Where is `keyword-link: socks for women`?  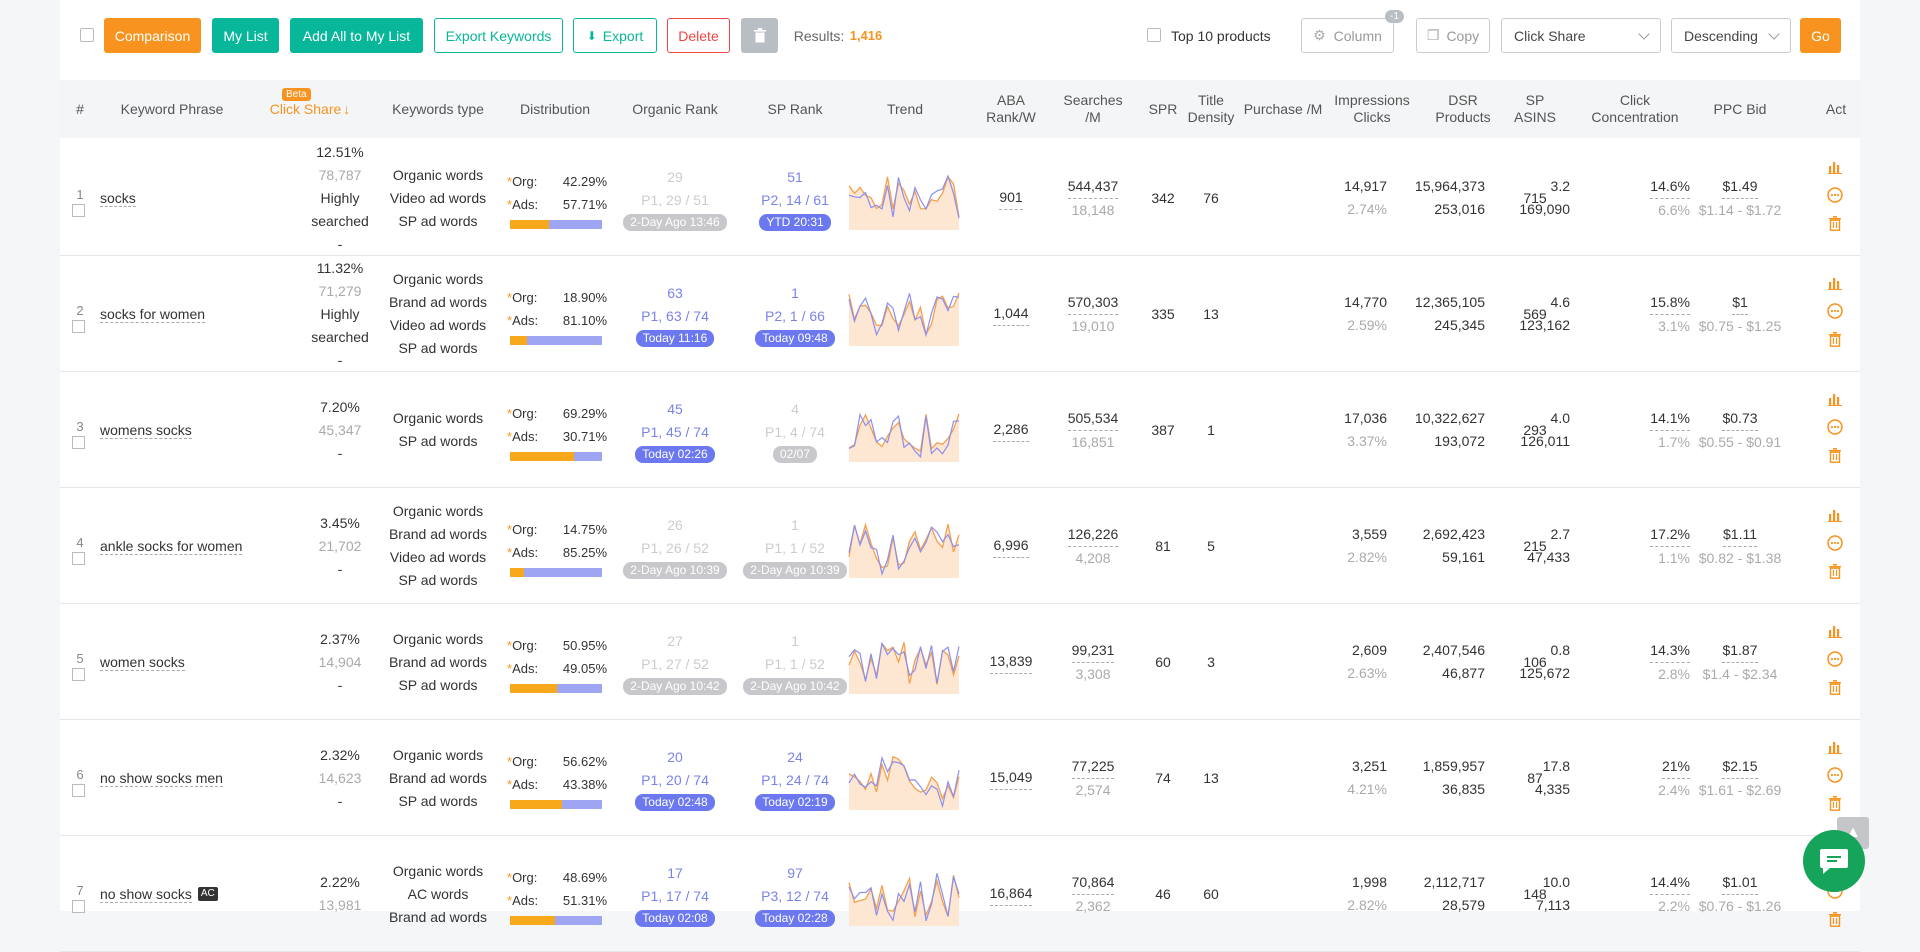 keyword-link: socks for women is located at coordinates (153, 314).